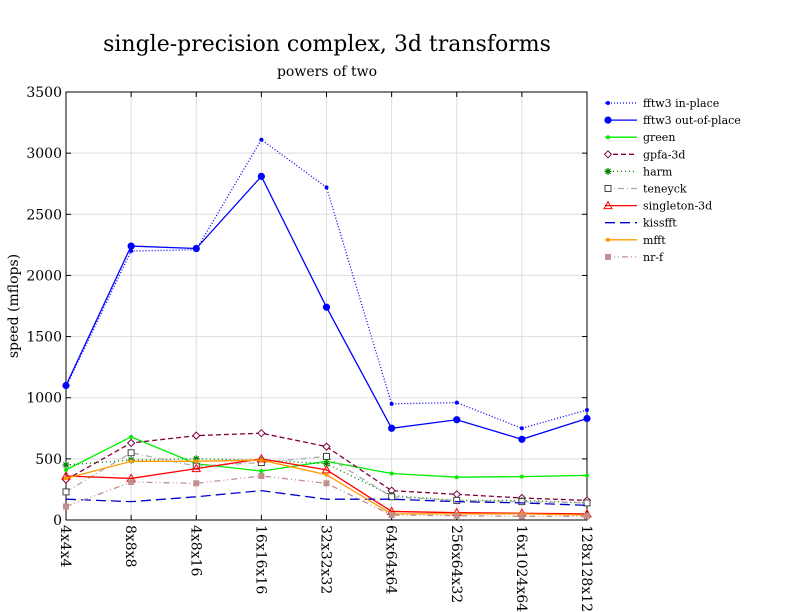  Describe the element at coordinates (48, 460) in the screenshot. I see `y-tick-label: 500` at that location.